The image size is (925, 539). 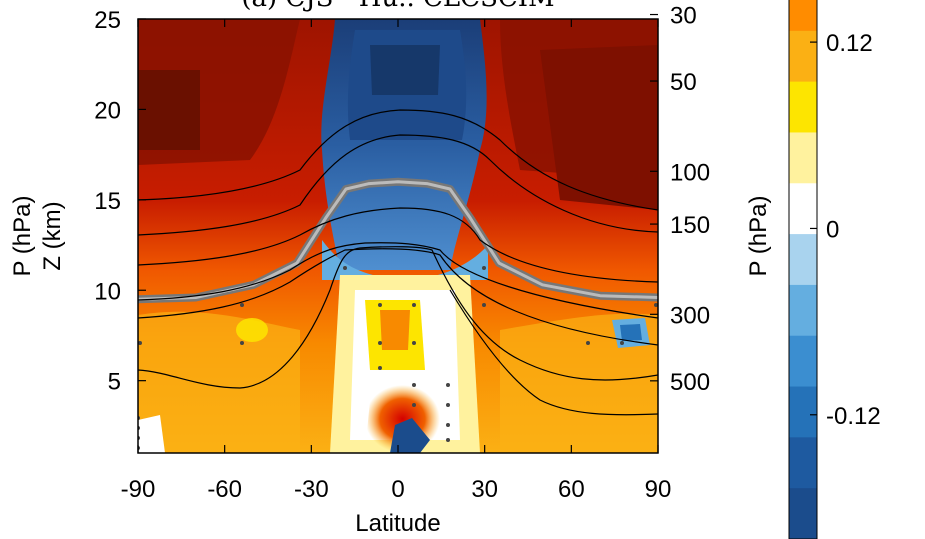 I want to click on colorbar-tick-label: 0.12, so click(x=849, y=43).